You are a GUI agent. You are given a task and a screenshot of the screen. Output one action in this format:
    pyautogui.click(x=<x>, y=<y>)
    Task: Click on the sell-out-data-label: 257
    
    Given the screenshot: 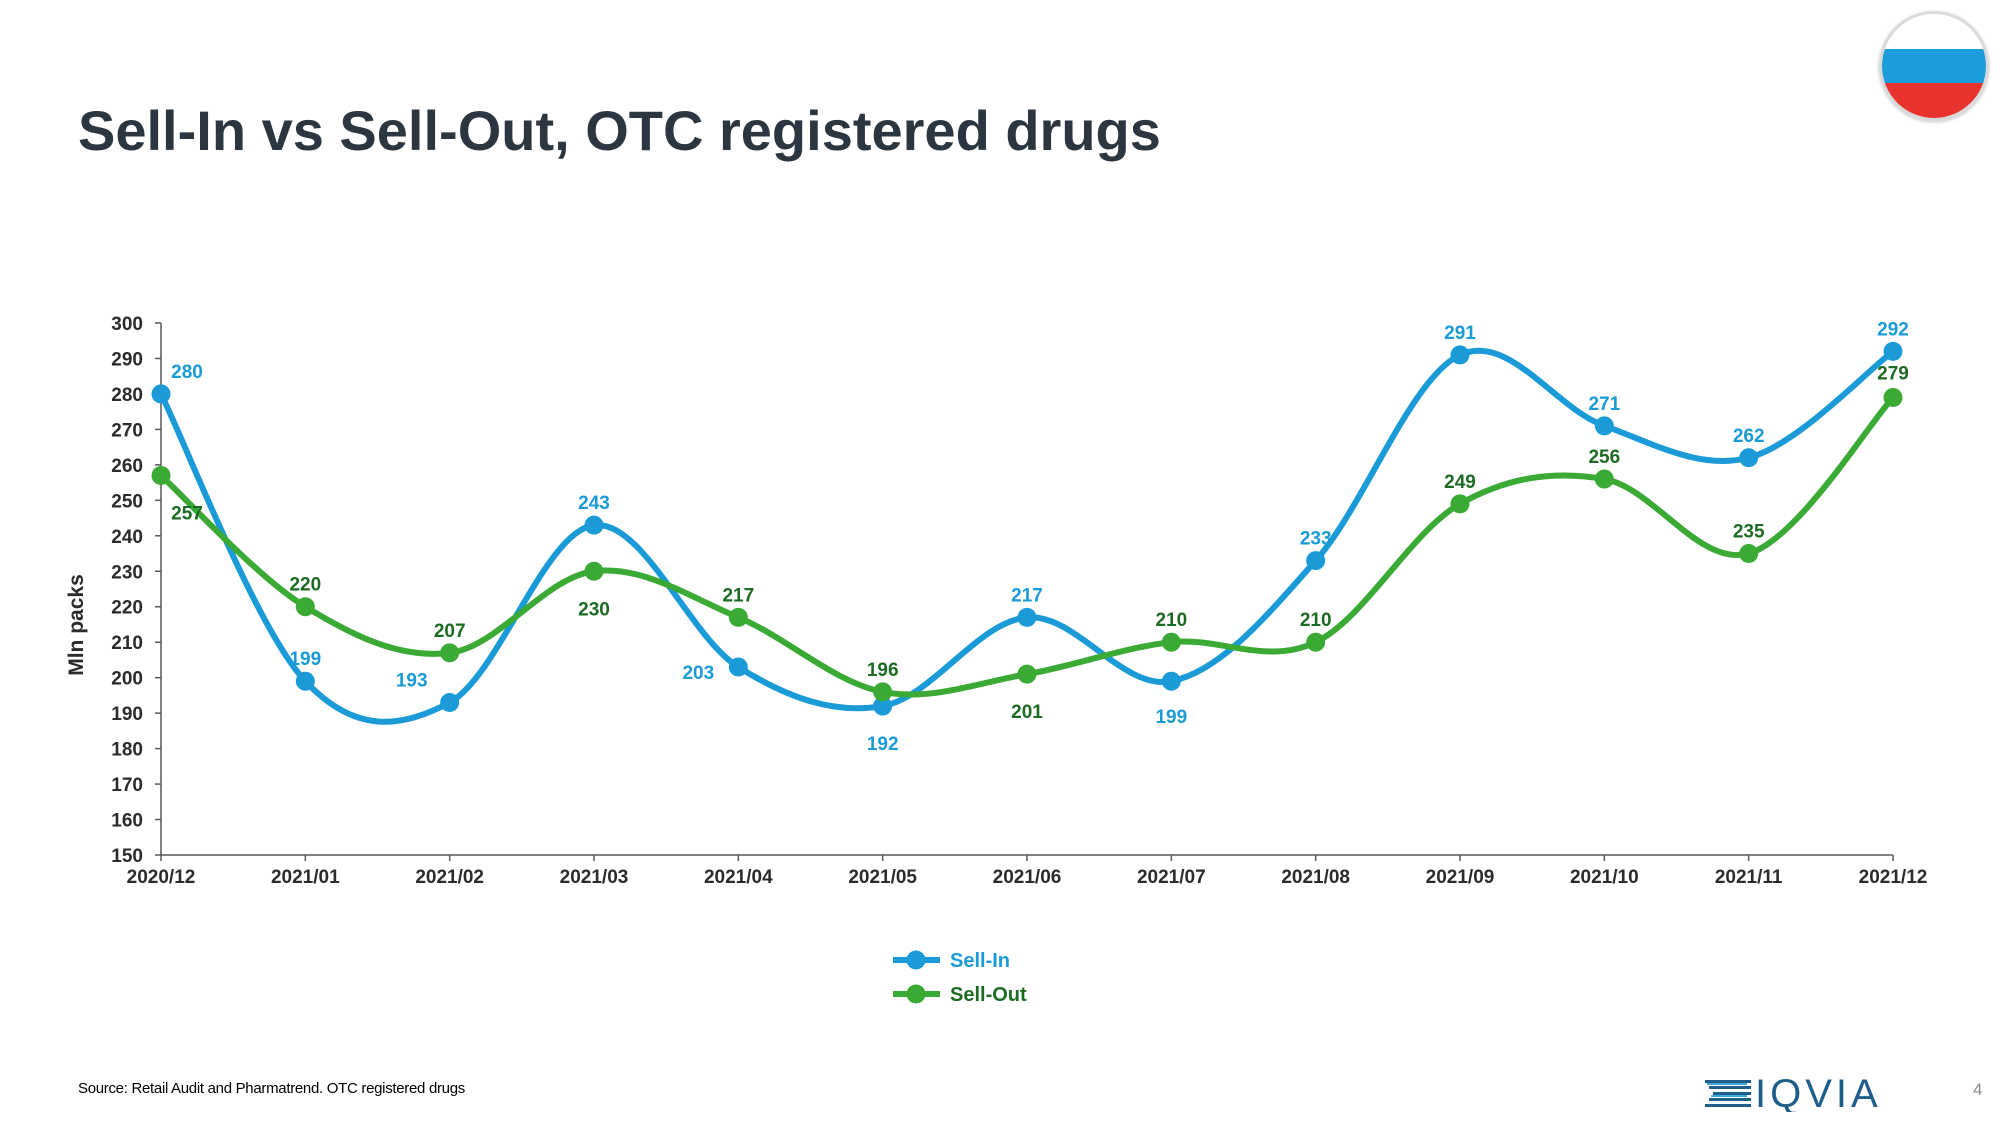 What is the action you would take?
    pyautogui.click(x=187, y=514)
    